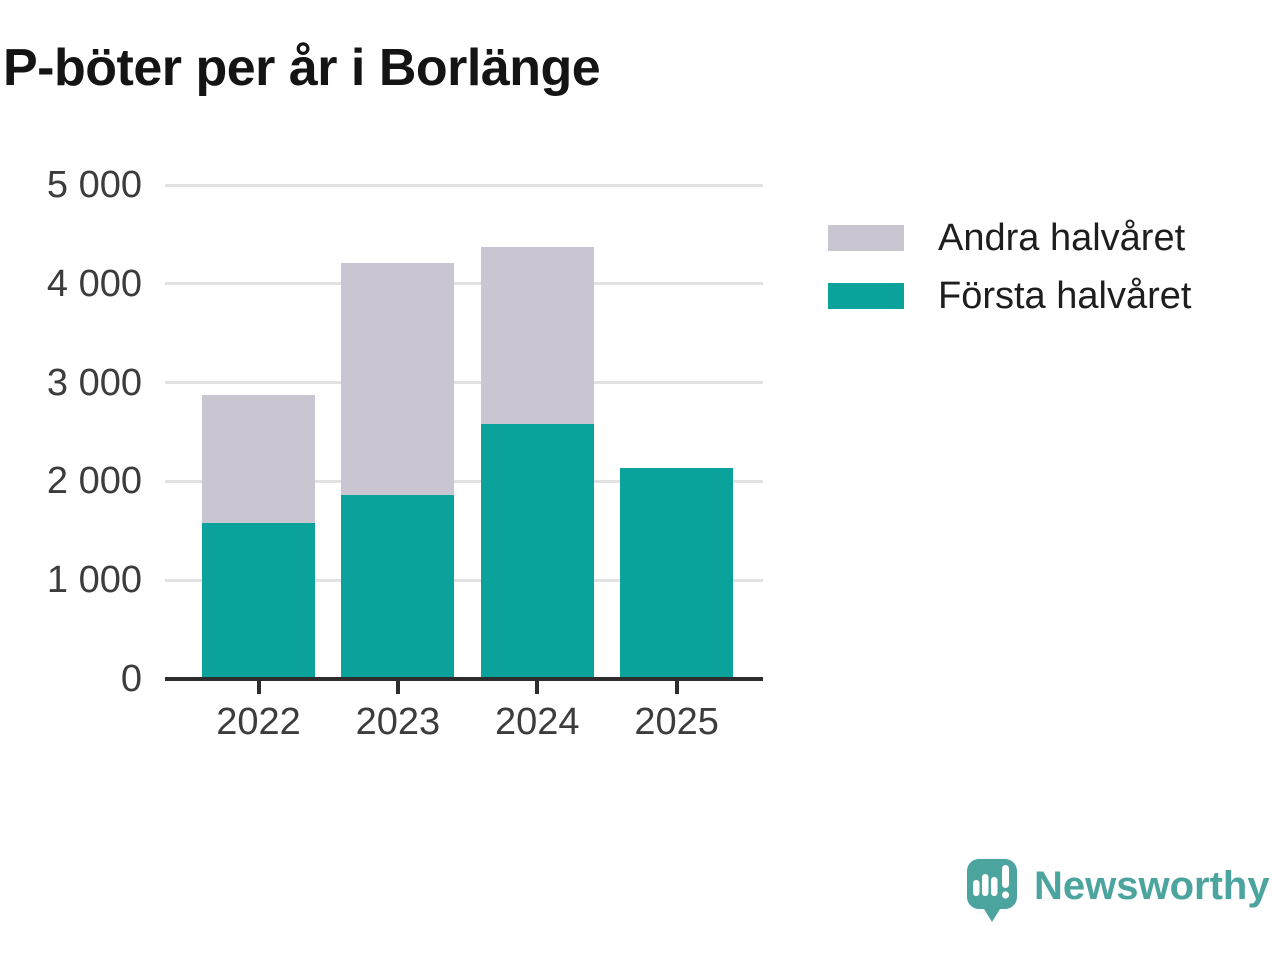 The image size is (1280, 960). Describe the element at coordinates (537, 722) in the screenshot. I see `x-label-2024: 2024` at that location.